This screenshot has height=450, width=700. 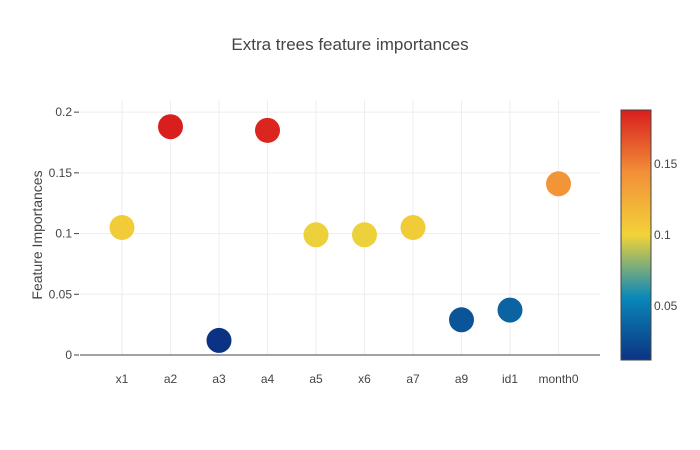 I want to click on data-point-a2, so click(x=170, y=127).